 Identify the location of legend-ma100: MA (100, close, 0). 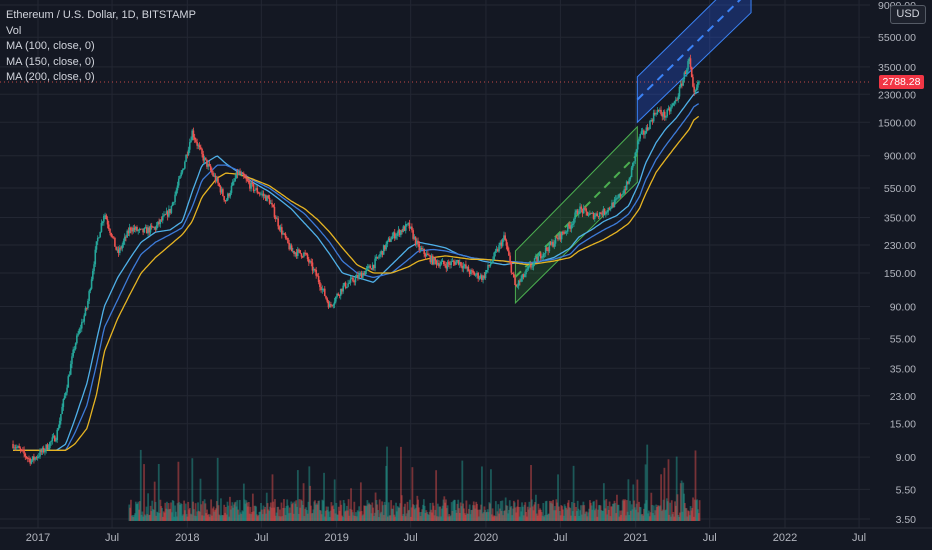
(50, 46).